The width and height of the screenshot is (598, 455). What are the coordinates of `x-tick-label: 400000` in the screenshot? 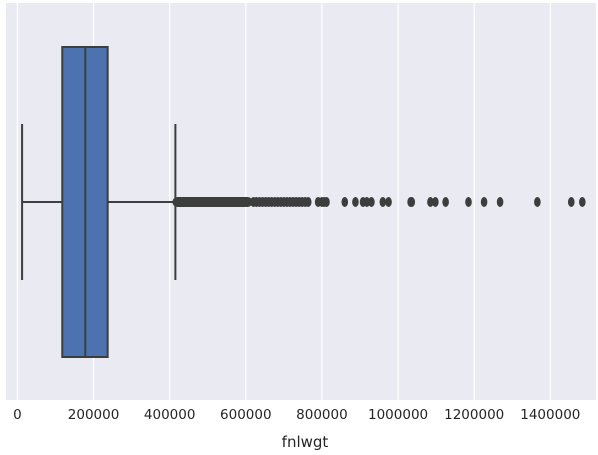 It's located at (170, 415).